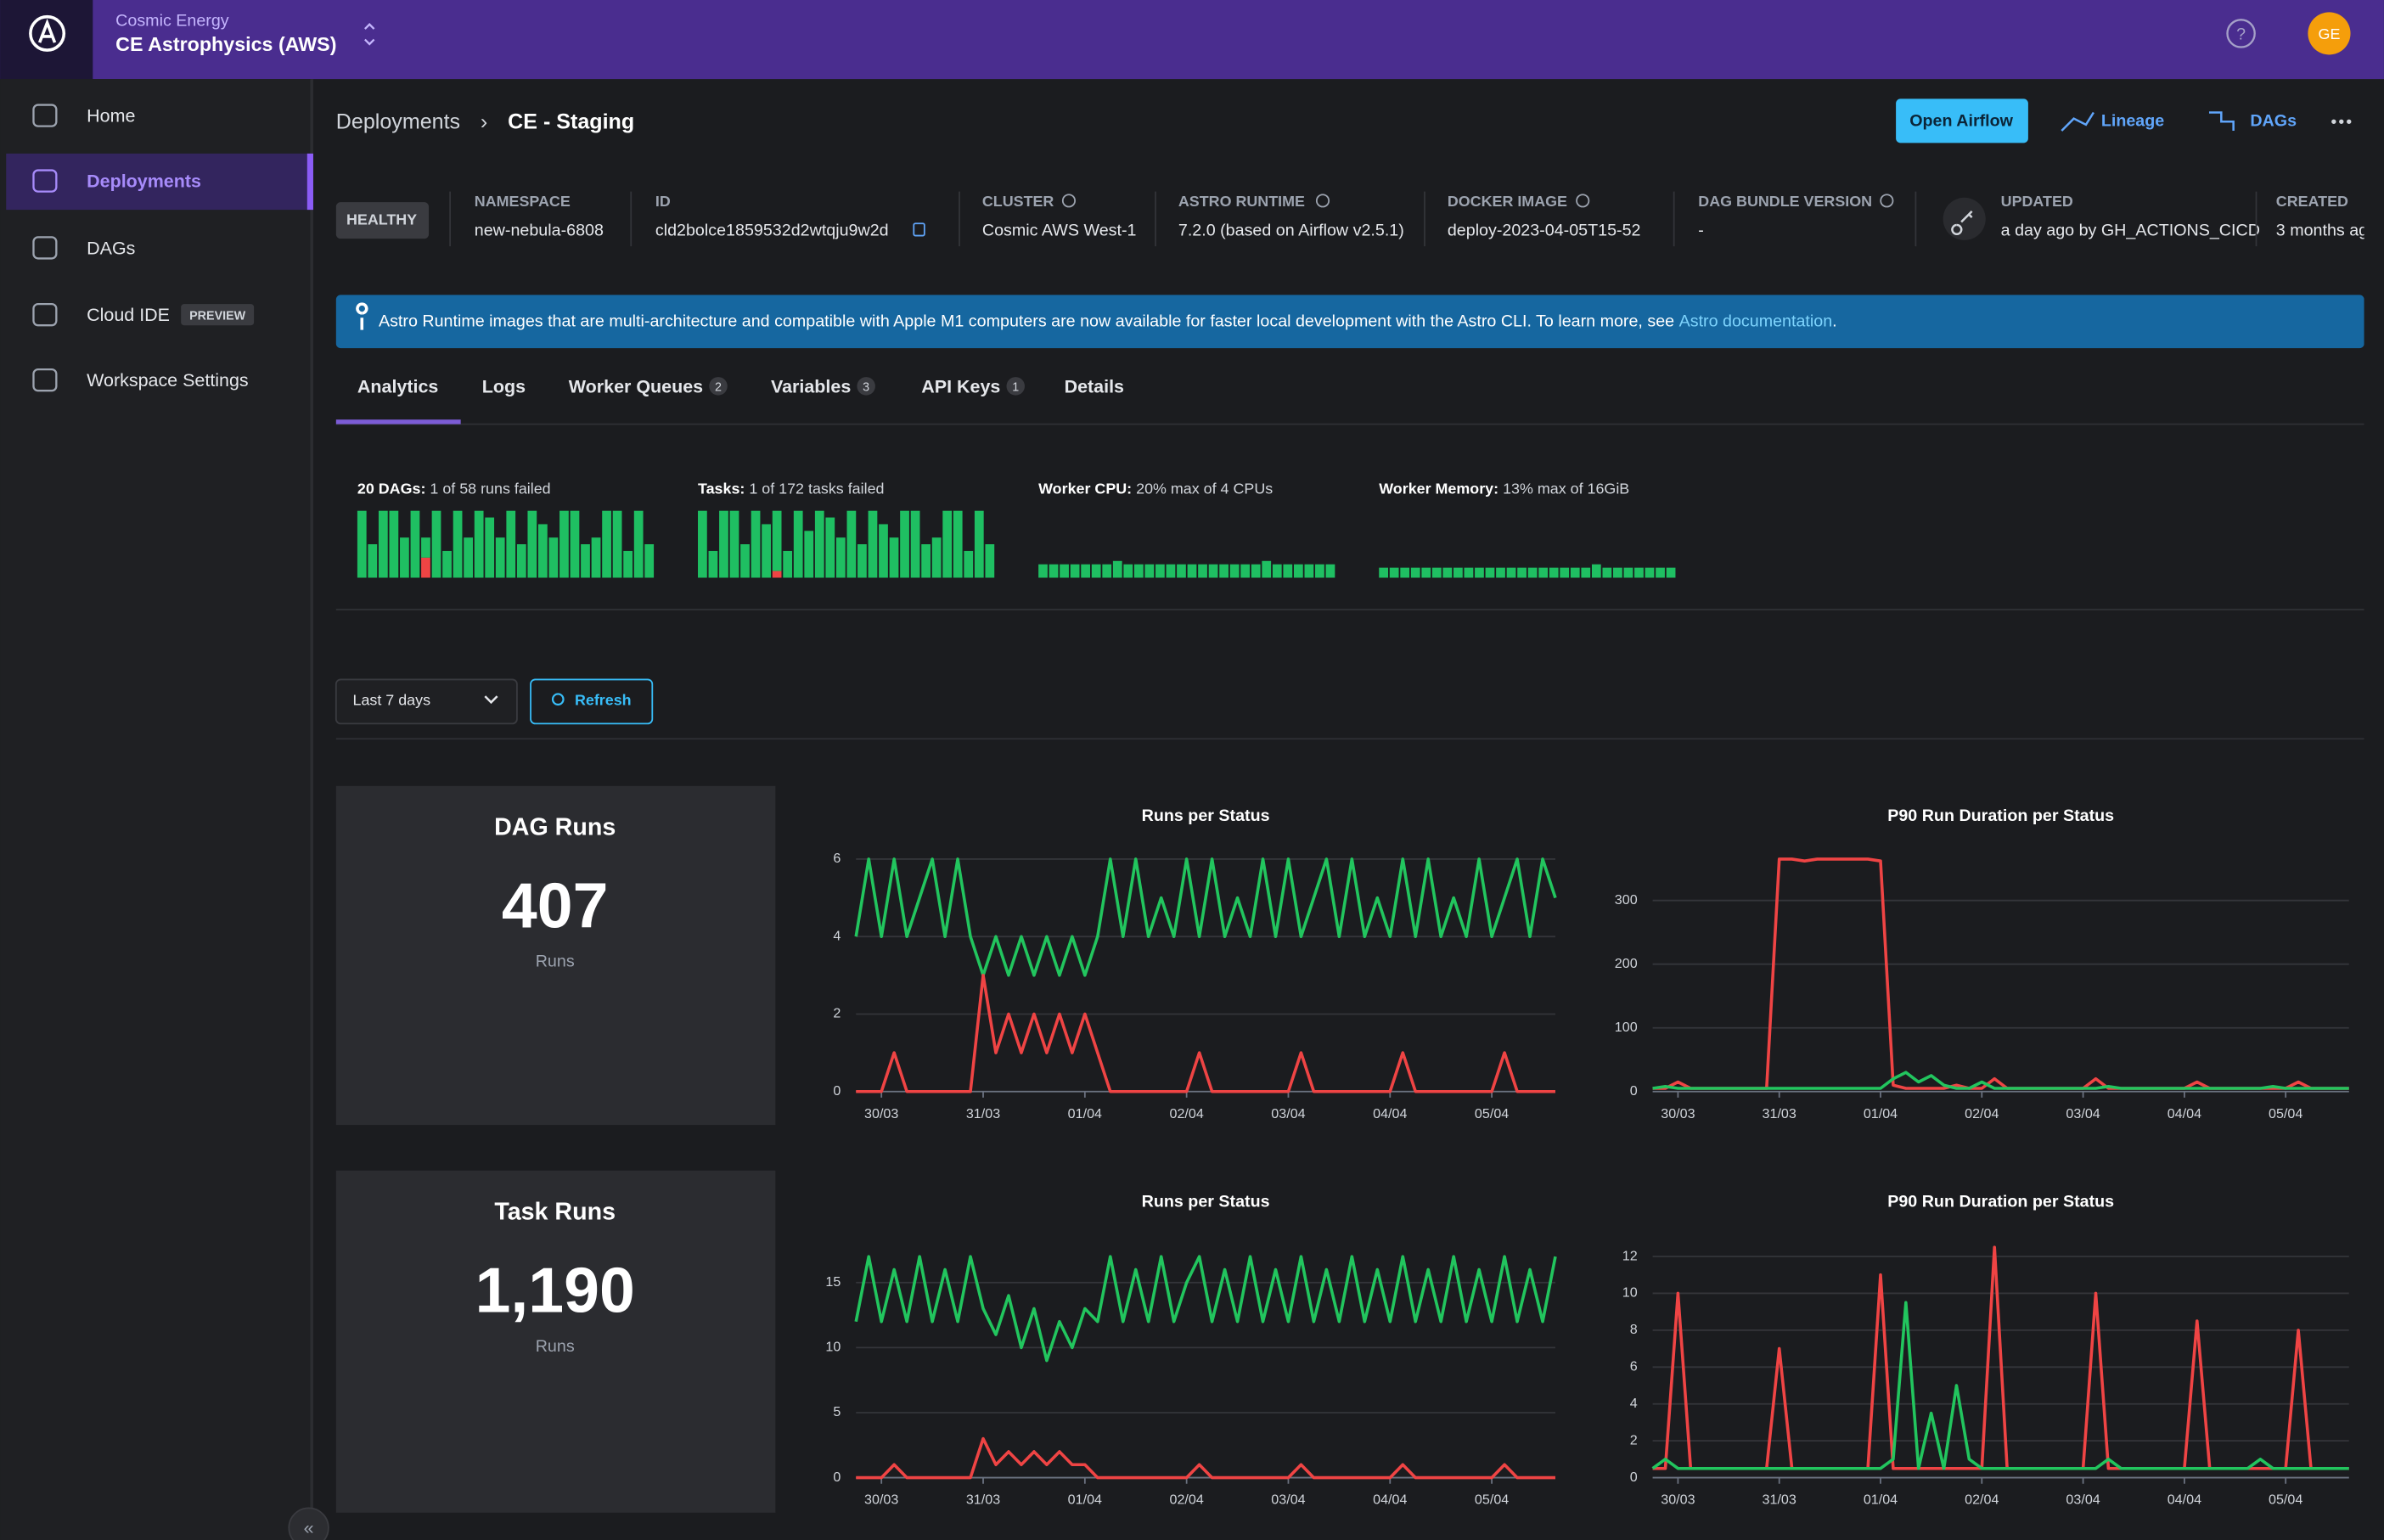 The height and width of the screenshot is (1540, 2384). I want to click on chart-title: Runs per Status, so click(1206, 1202).